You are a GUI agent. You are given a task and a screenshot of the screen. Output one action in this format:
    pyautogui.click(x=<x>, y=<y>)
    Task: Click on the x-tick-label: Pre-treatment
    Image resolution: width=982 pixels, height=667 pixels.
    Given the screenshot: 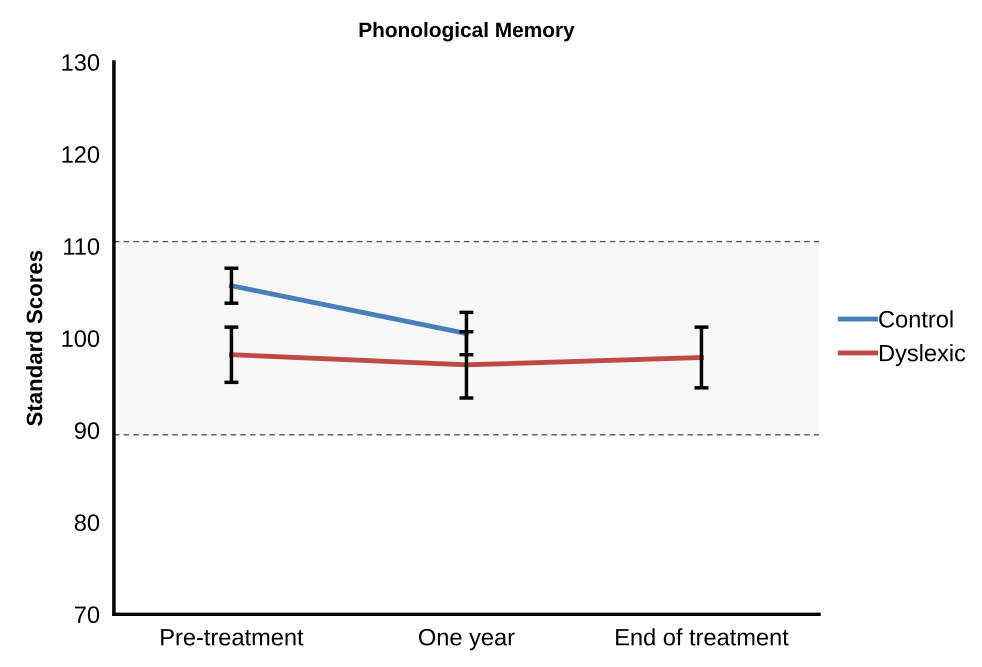 What is the action you would take?
    pyautogui.click(x=232, y=637)
    